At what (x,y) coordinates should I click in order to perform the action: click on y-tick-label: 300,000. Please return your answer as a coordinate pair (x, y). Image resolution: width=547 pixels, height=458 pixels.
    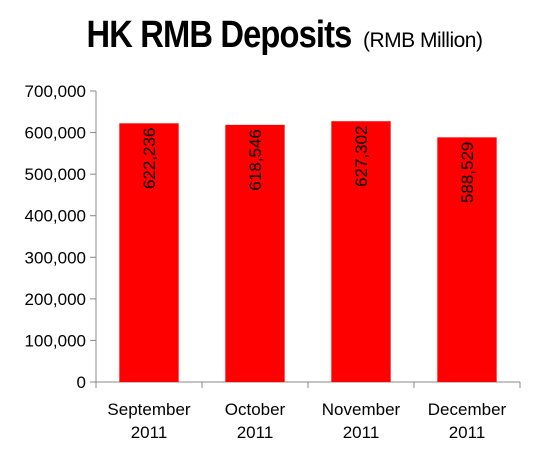
    Looking at the image, I should click on (55, 257).